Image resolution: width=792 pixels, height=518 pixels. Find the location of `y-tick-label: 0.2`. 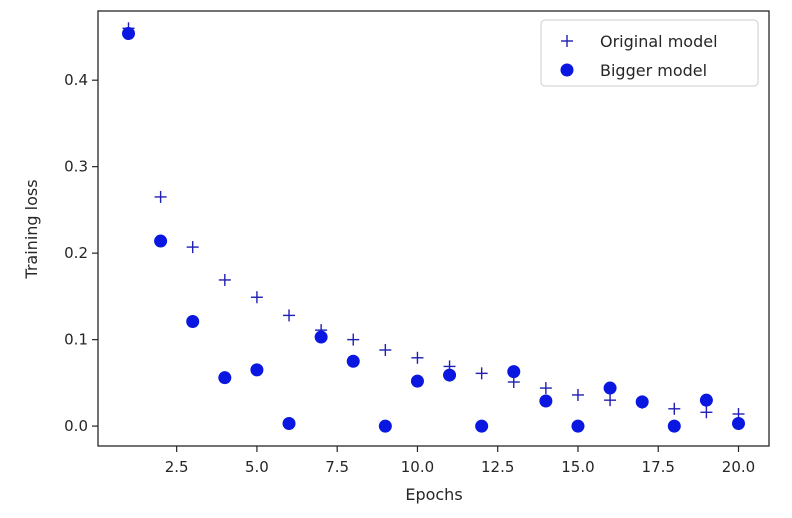

y-tick-label: 0.2 is located at coordinates (76, 253).